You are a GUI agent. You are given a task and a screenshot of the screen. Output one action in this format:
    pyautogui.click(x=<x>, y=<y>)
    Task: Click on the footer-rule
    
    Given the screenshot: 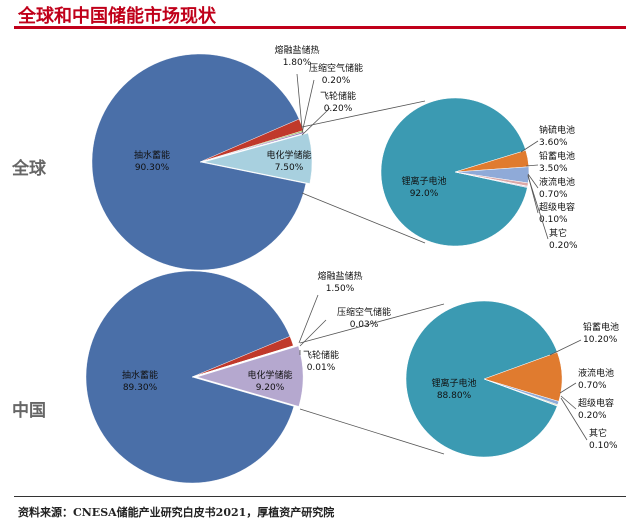 What is the action you would take?
    pyautogui.click(x=320, y=496)
    